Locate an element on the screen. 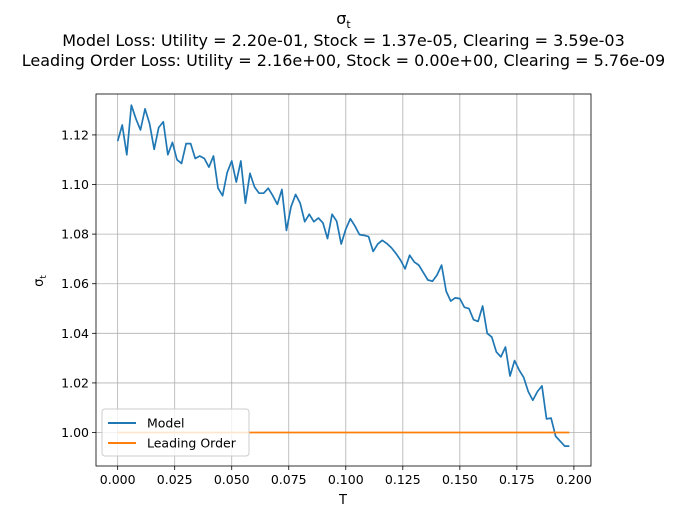 This screenshot has width=687, height=517. x-tick-label: 0.025 is located at coordinates (175, 479).